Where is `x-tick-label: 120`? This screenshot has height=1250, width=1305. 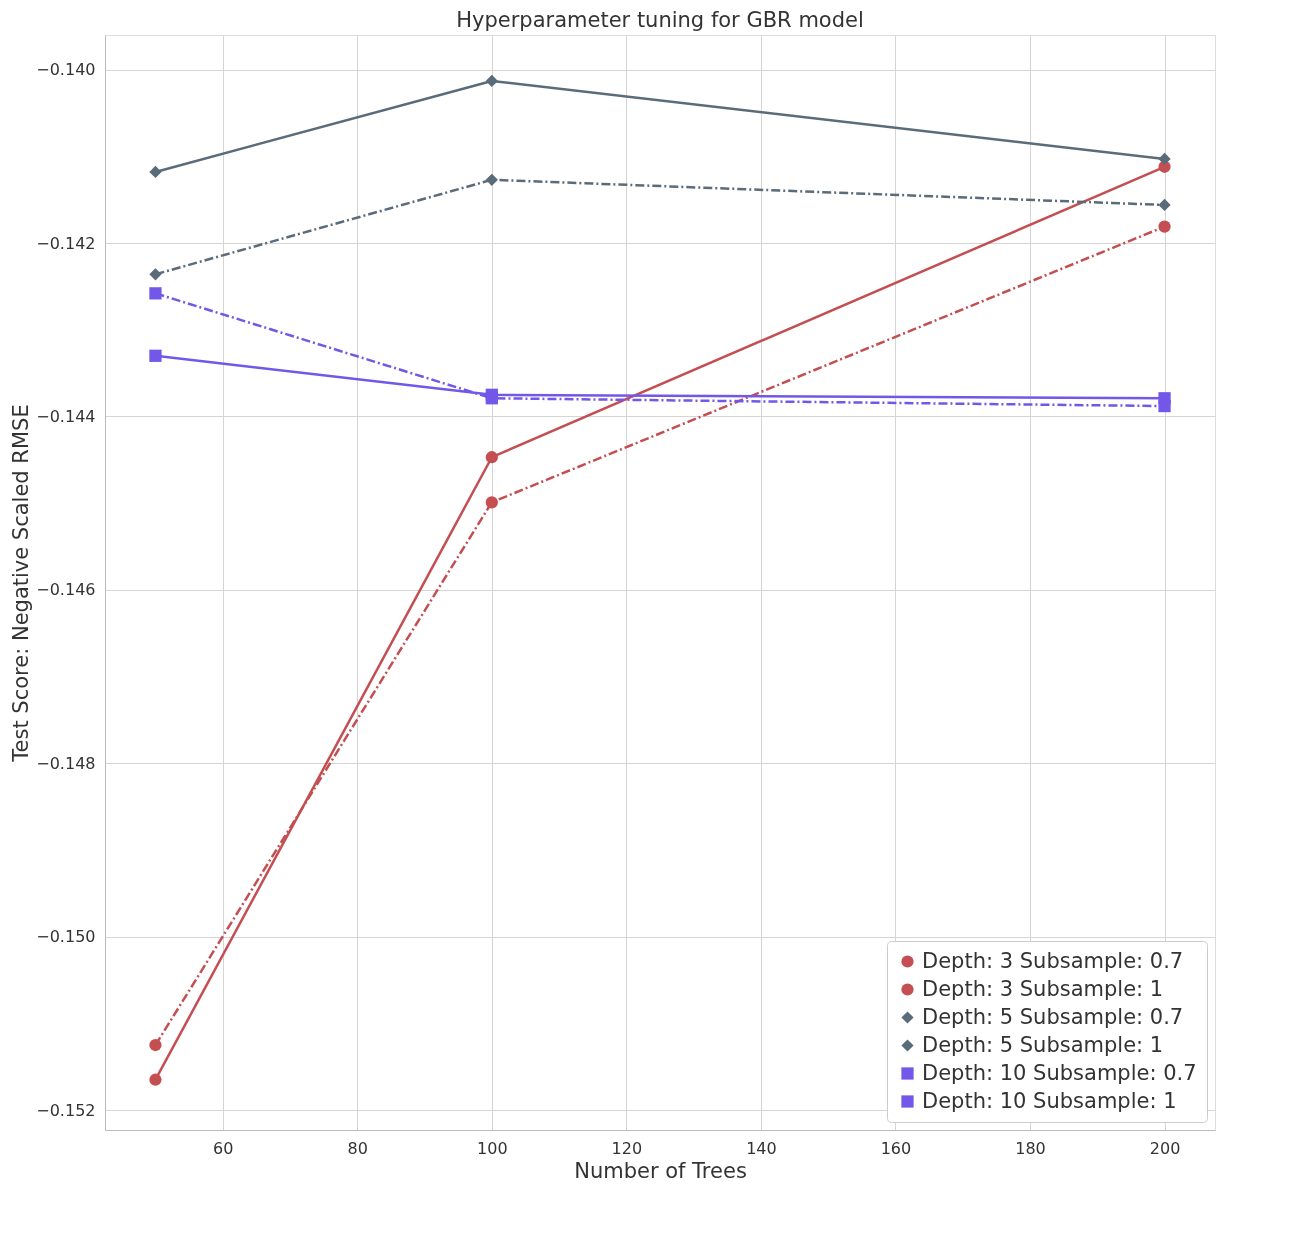
x-tick-label: 120 is located at coordinates (627, 1148).